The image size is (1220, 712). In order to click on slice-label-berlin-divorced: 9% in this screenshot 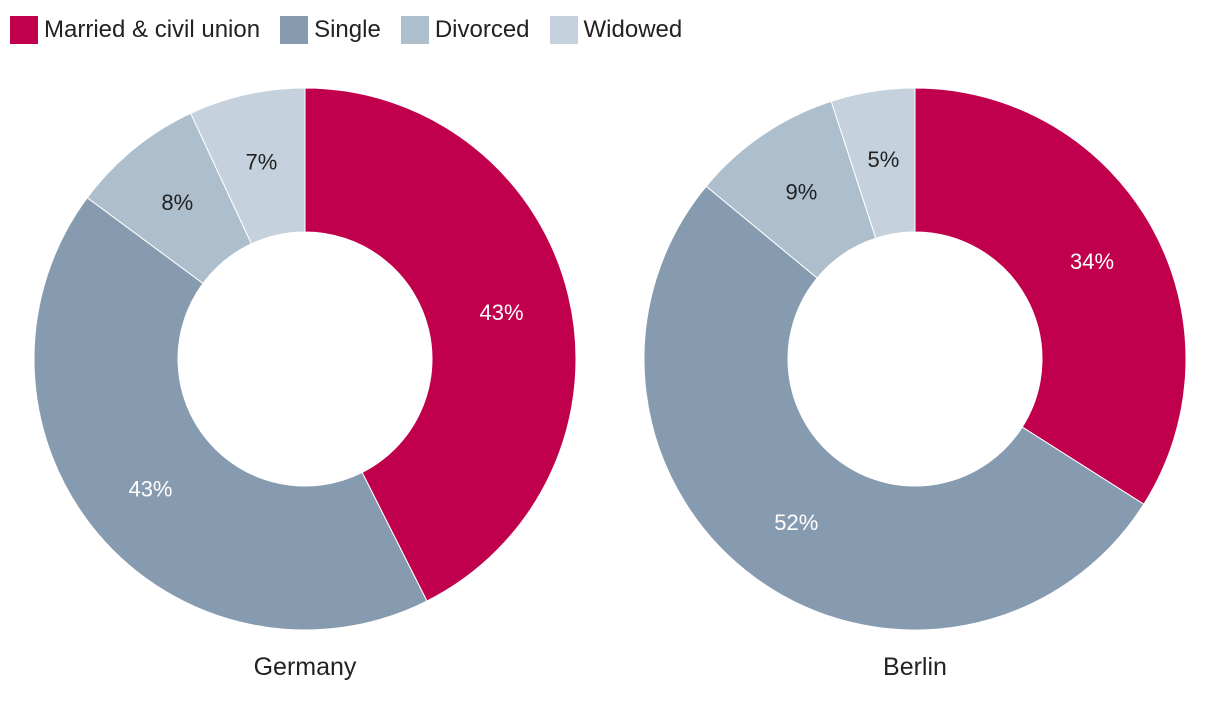, I will do `click(802, 191)`.